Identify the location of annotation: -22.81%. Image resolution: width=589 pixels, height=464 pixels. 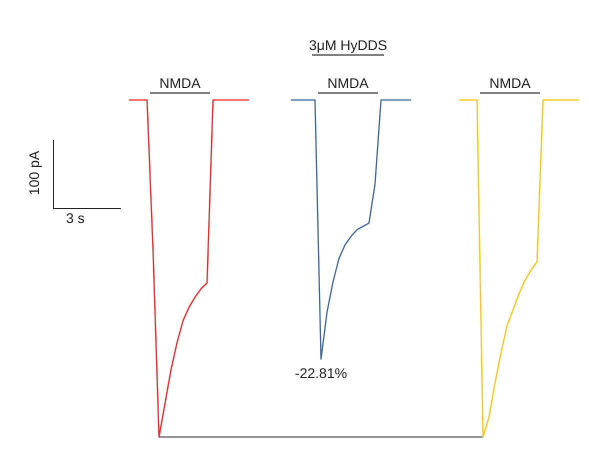
(321, 373).